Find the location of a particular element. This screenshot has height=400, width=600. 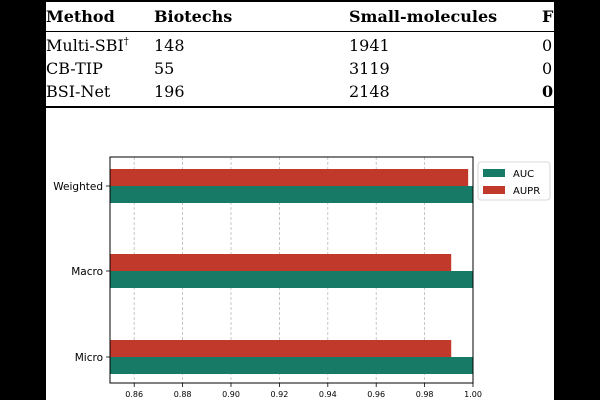

bar-auc-weighted is located at coordinates (291, 194).